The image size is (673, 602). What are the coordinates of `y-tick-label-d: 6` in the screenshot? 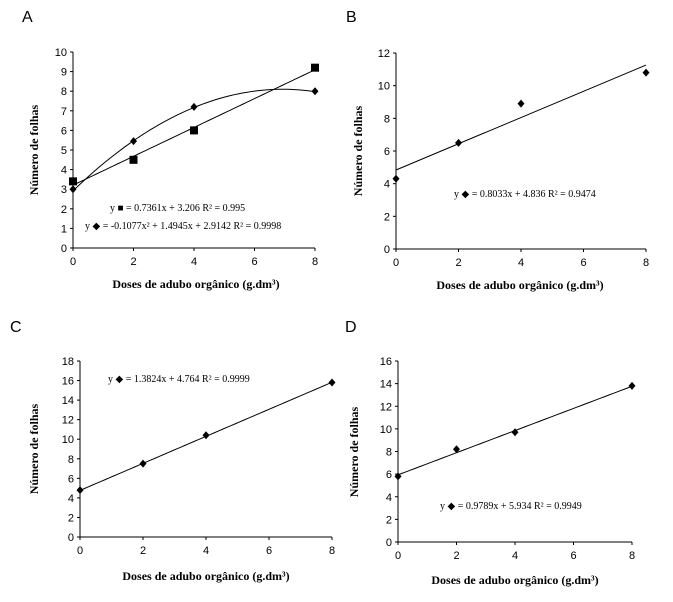 It's located at (389, 475).